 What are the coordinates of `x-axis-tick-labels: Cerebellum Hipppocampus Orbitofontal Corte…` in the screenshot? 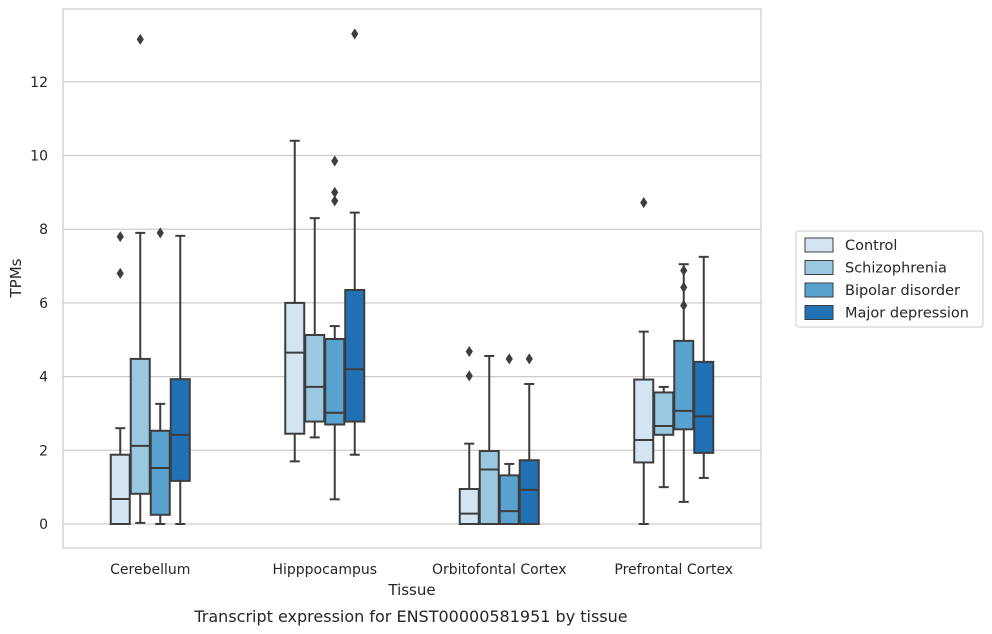 It's located at (421, 570).